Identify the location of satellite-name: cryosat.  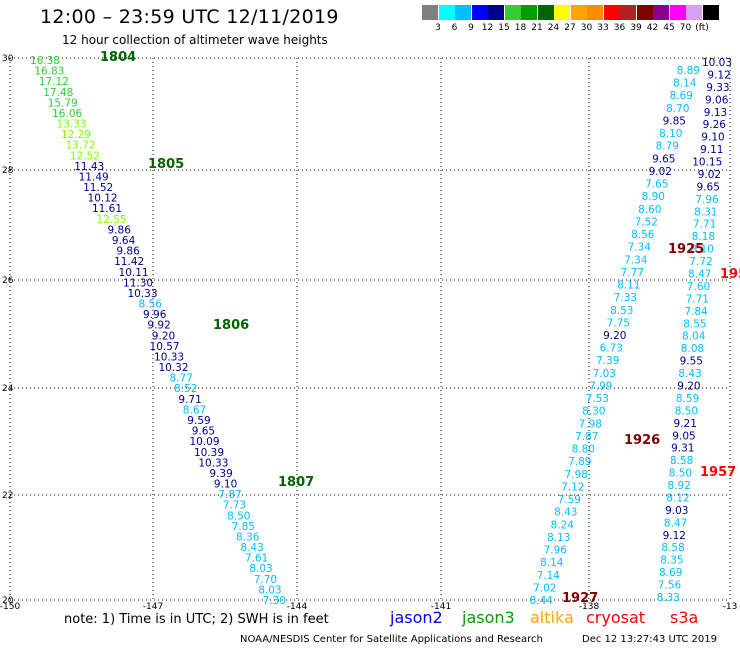
(616, 617).